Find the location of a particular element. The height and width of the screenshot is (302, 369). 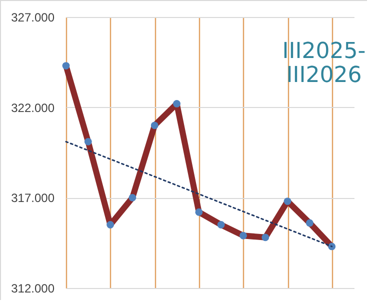

y-tick-label: 327.000 is located at coordinates (33, 17).